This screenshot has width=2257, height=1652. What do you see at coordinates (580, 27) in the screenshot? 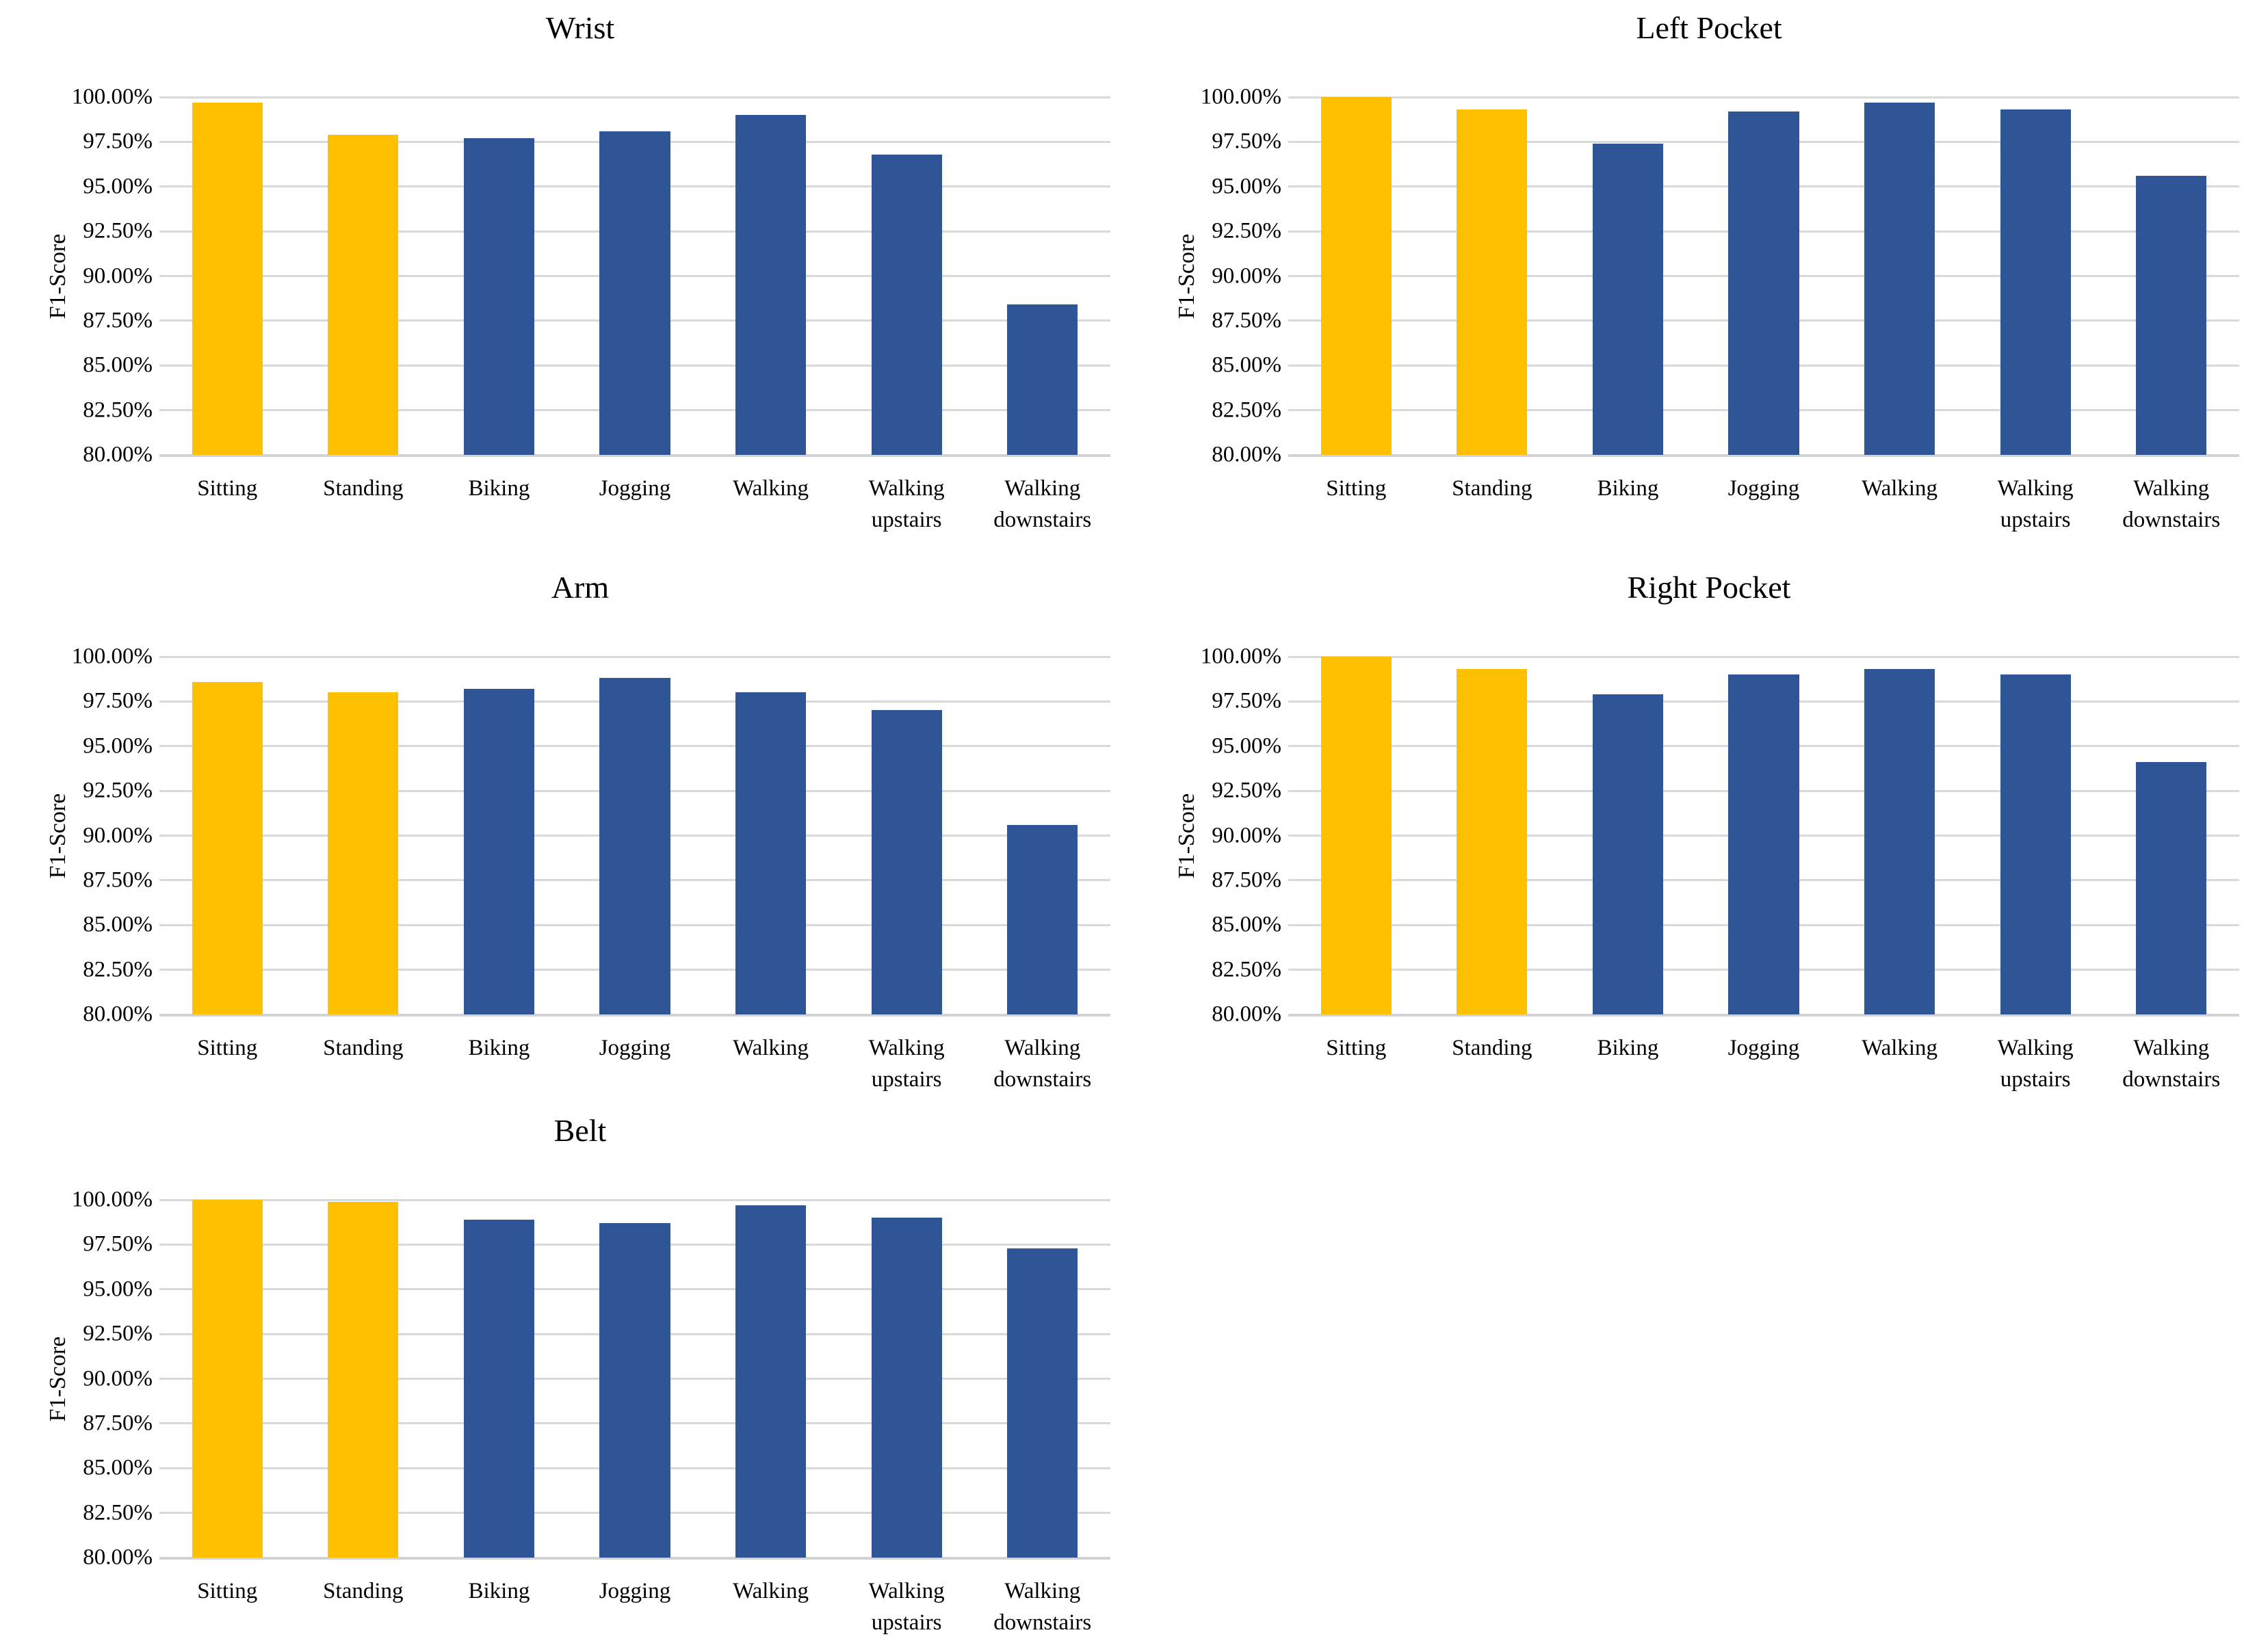
I see `chart-title: Wrist` at bounding box center [580, 27].